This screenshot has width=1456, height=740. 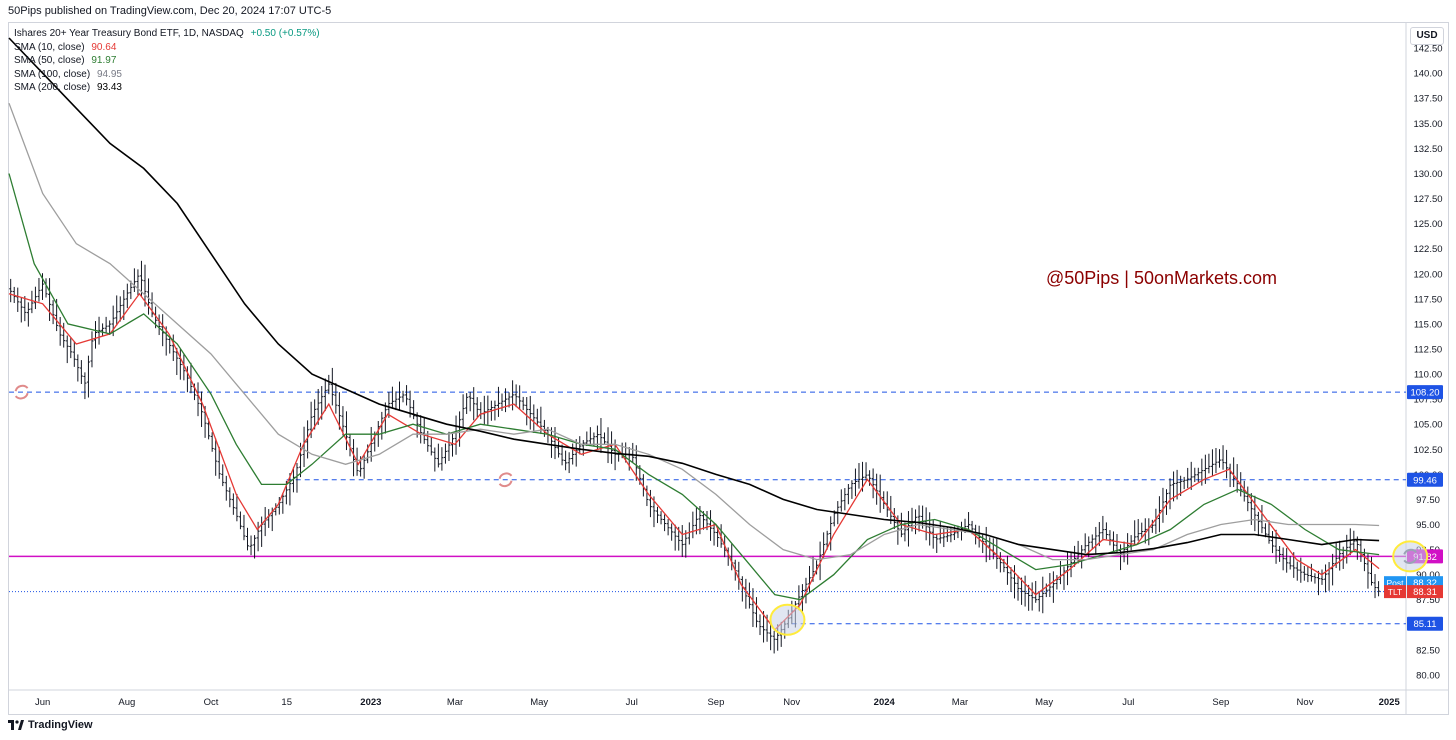 What do you see at coordinates (1427, 174) in the screenshot?
I see `y-tick-label: 130.00` at bounding box center [1427, 174].